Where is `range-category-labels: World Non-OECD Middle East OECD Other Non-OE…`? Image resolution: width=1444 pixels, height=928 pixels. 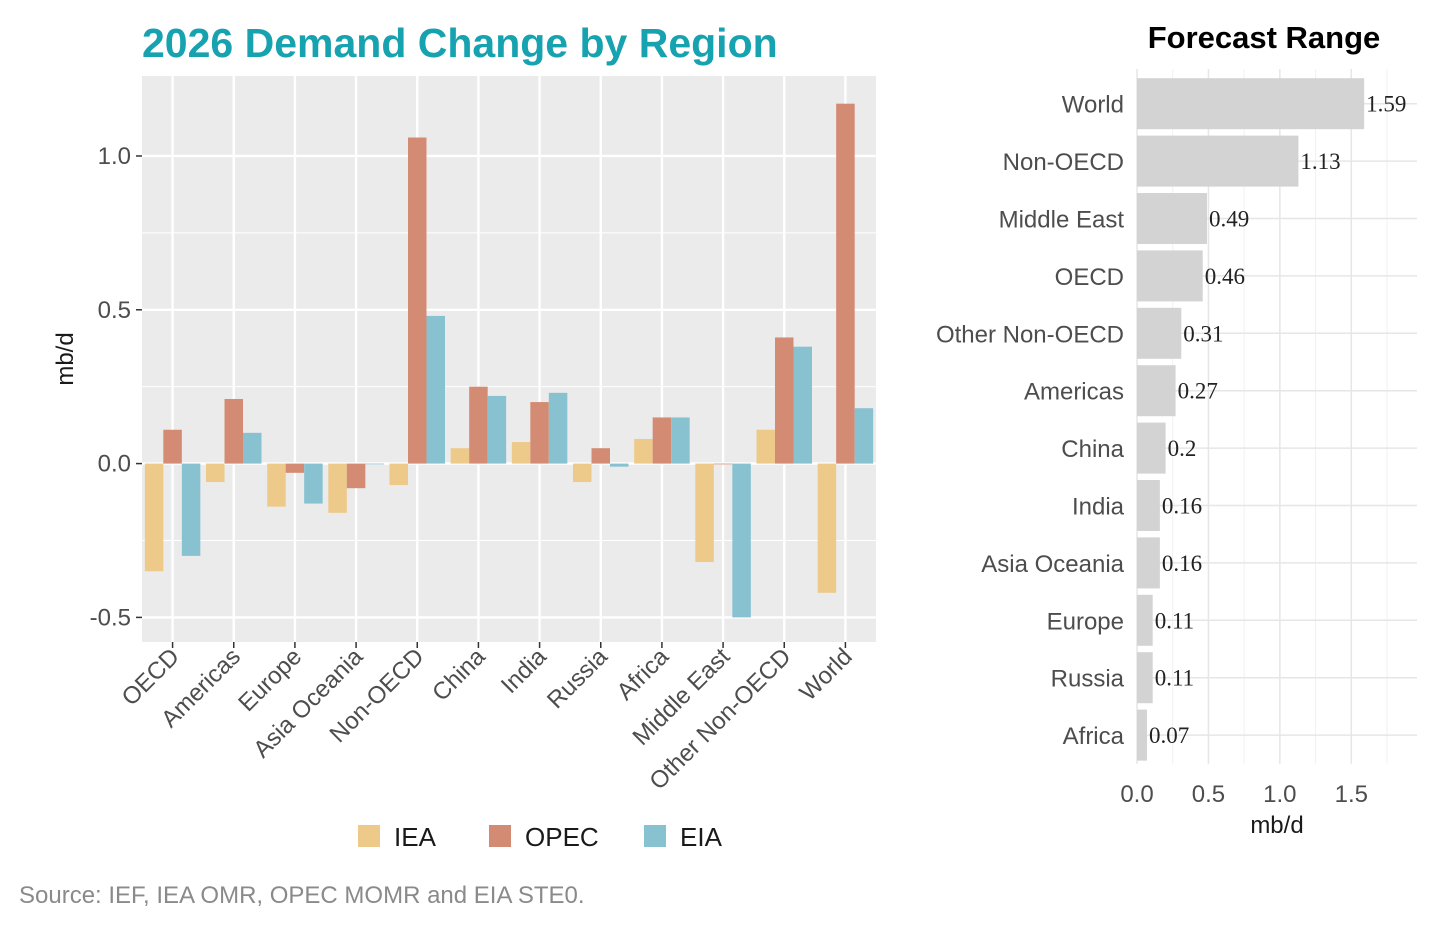
range-category-labels: World Non-OECD Middle East OECD Other Non-OE… is located at coordinates (1030, 421).